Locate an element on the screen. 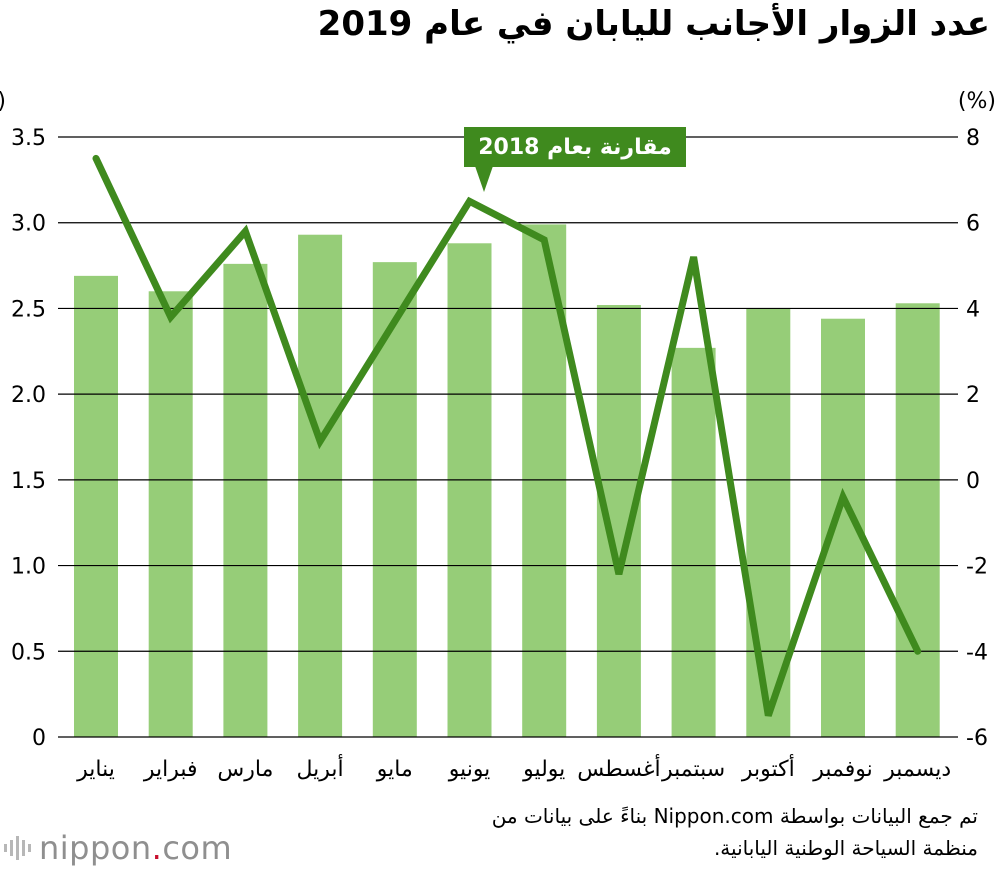 This screenshot has width=1000, height=870. right-tick-label: 6 is located at coordinates (973, 224).